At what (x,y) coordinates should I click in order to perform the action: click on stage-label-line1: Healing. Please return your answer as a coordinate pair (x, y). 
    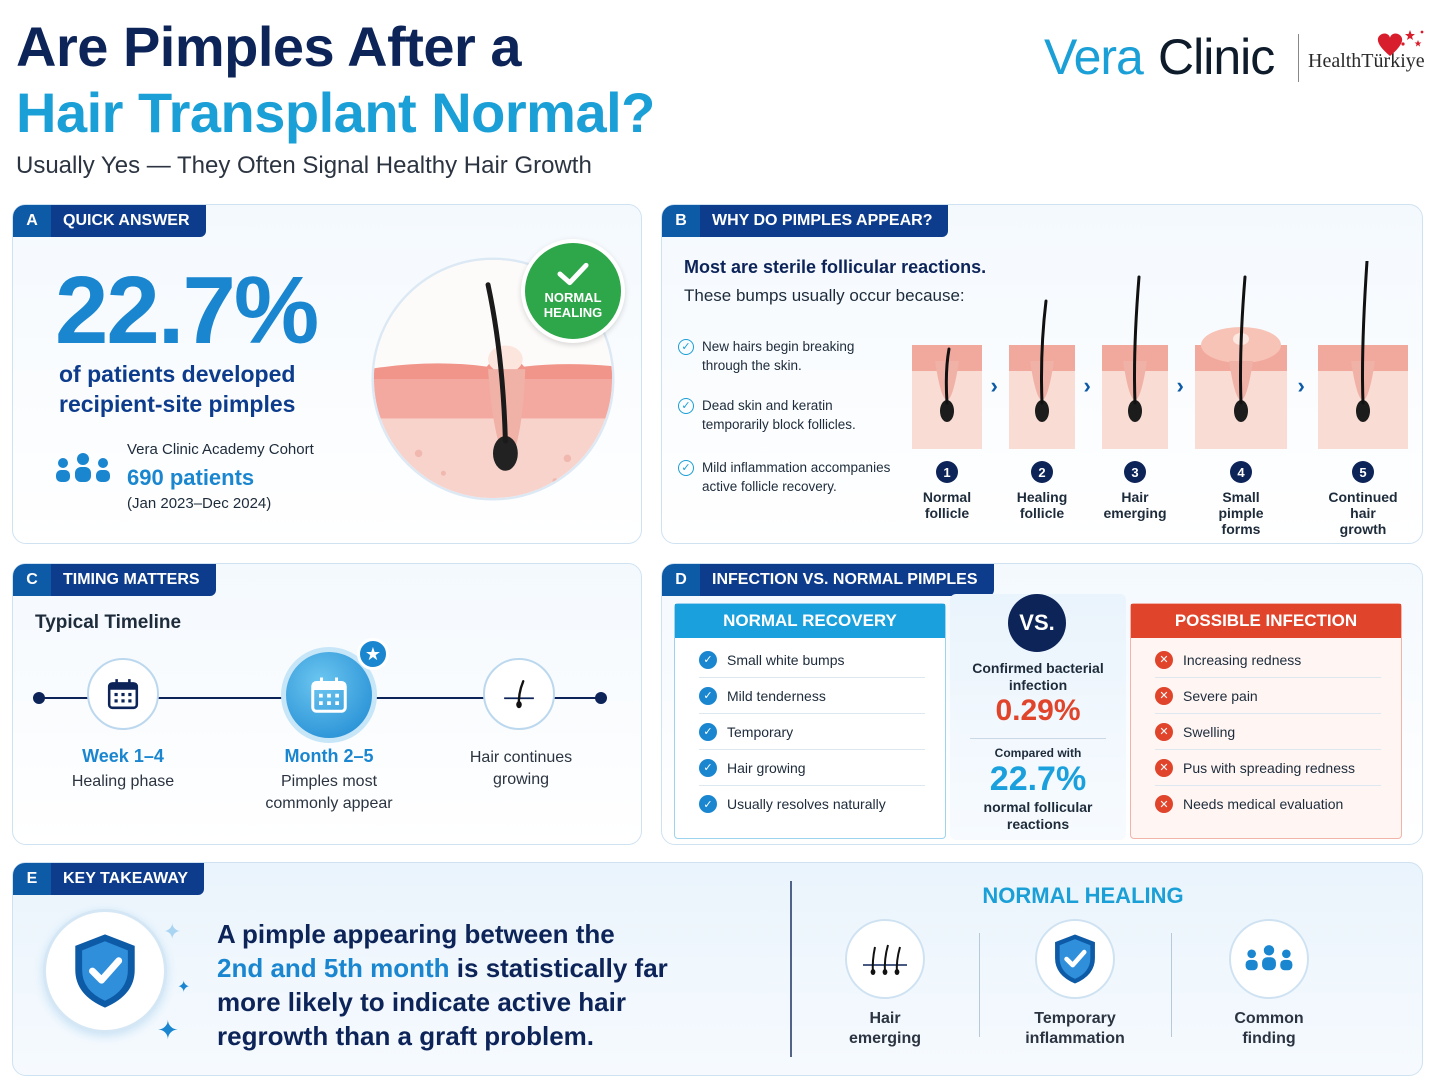
    Looking at the image, I should click on (1042, 497).